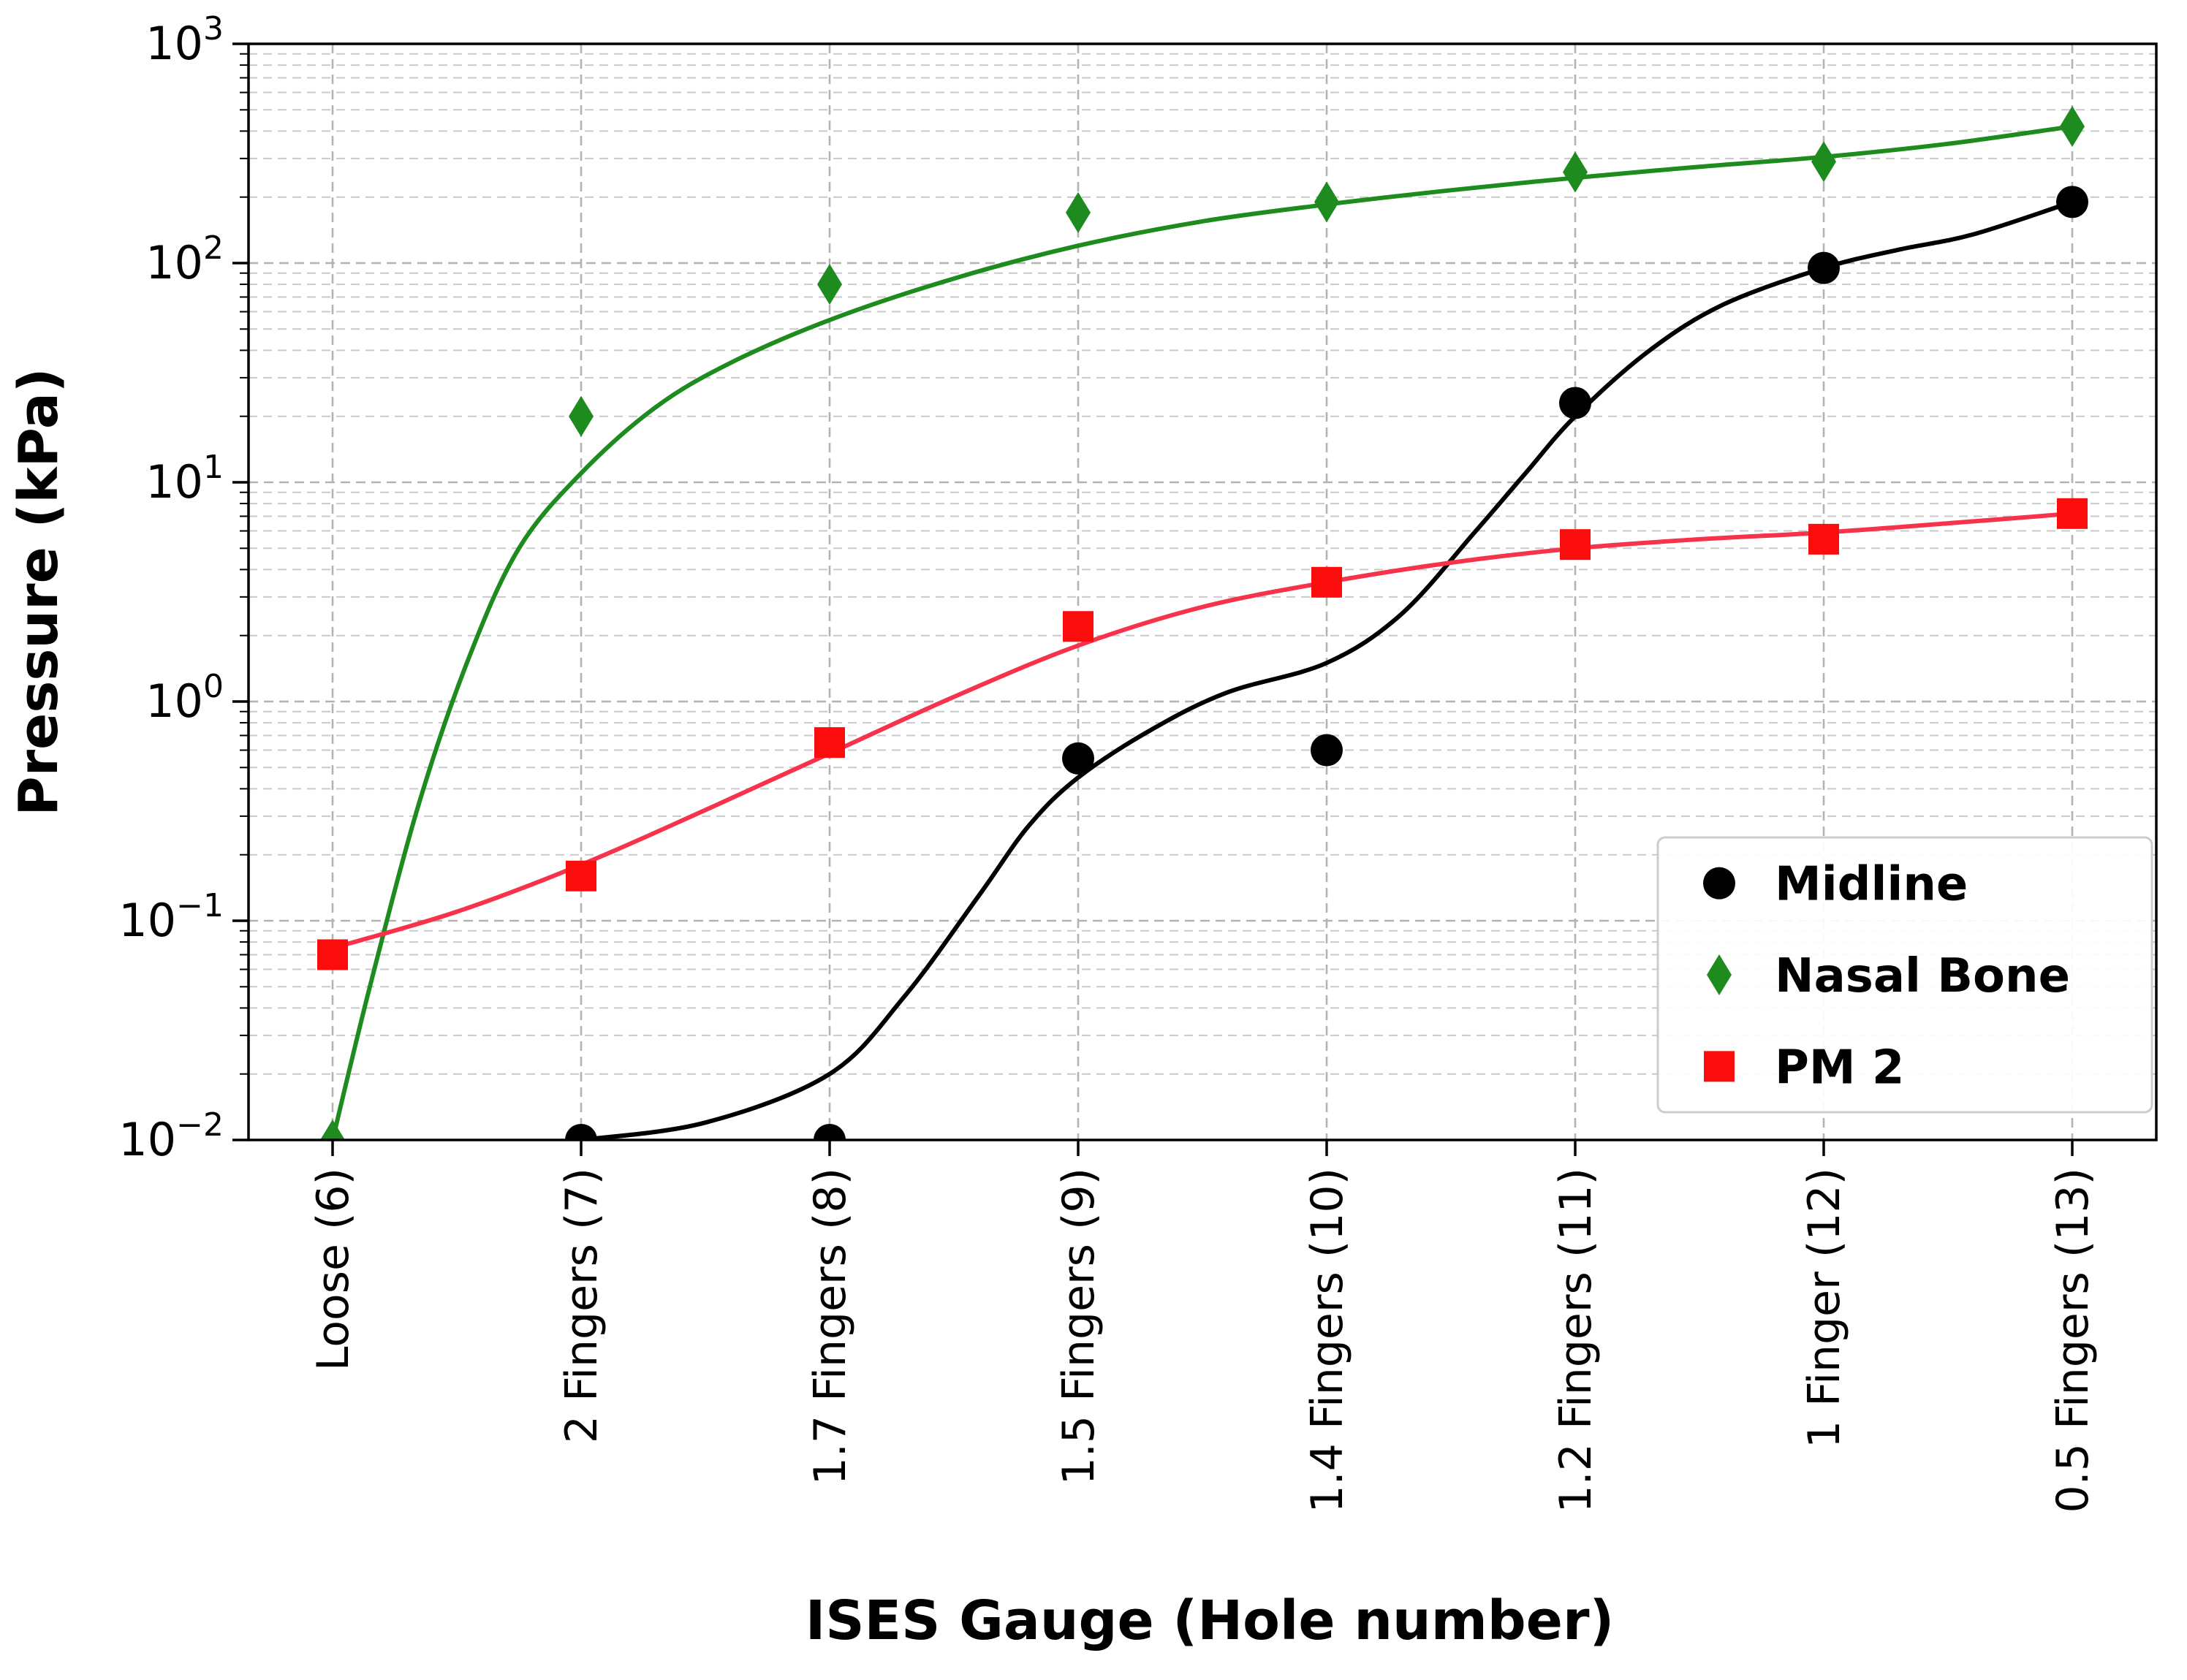 This screenshot has height=1680, width=2187. Describe the element at coordinates (831, 1326) in the screenshot. I see `x-tick-label: 1.7 Fingers (8)` at that location.